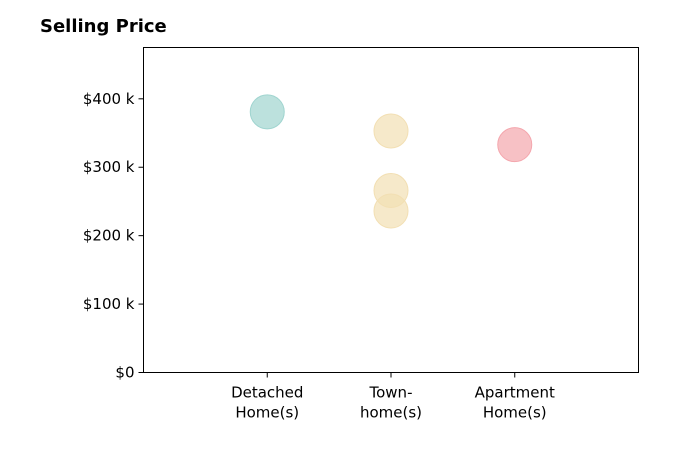  Describe the element at coordinates (515, 403) in the screenshot. I see `x-tick-label: Apartment Home(s)` at that location.